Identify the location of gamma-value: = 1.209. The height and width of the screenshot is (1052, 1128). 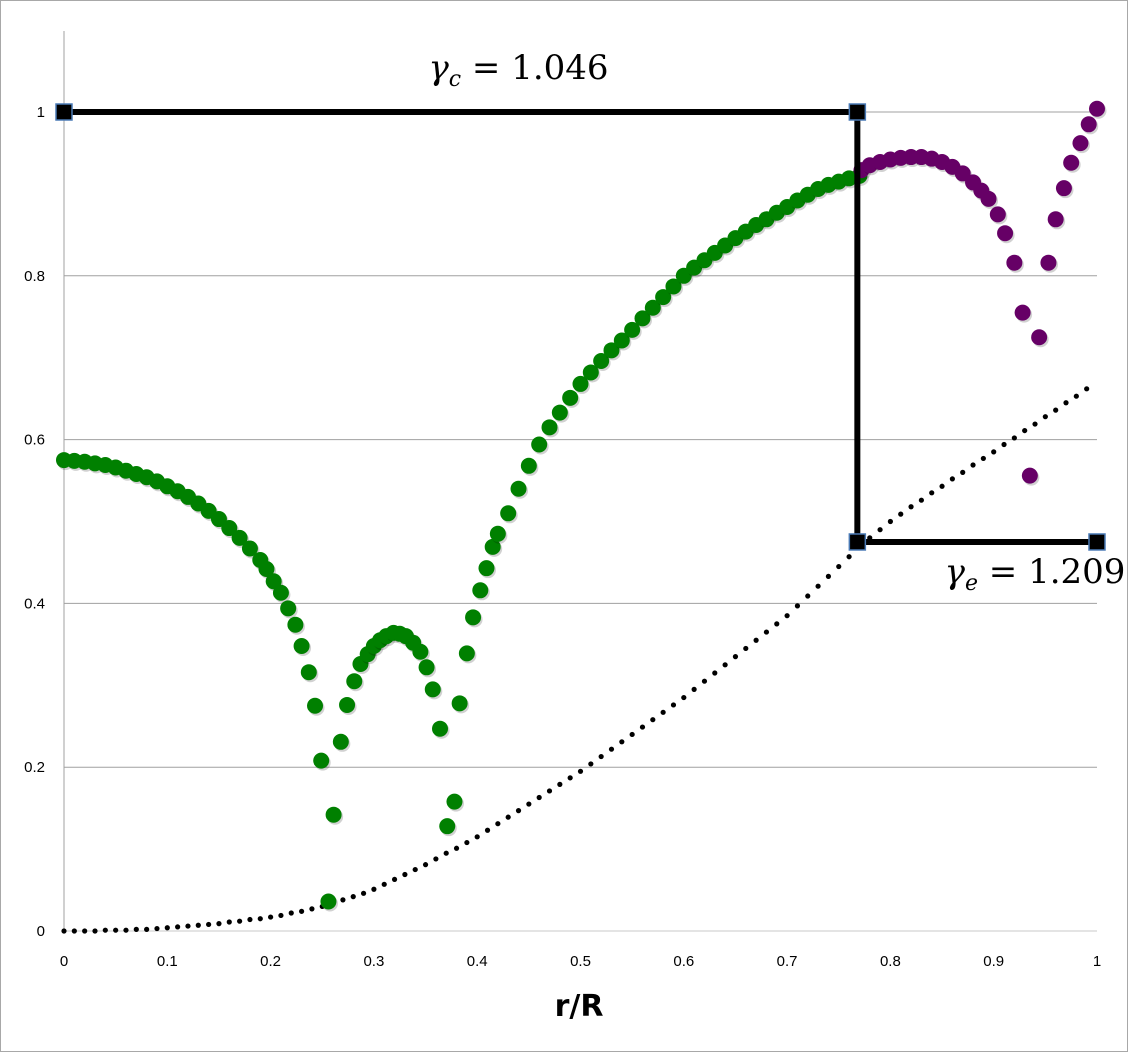
(1051, 572).